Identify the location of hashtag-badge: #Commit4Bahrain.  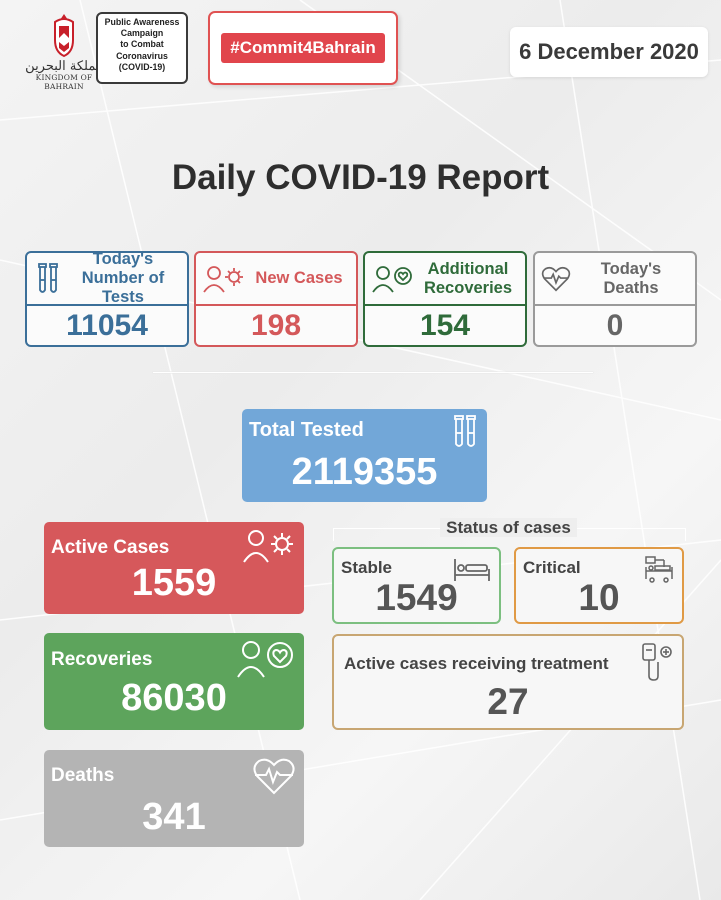
(303, 48).